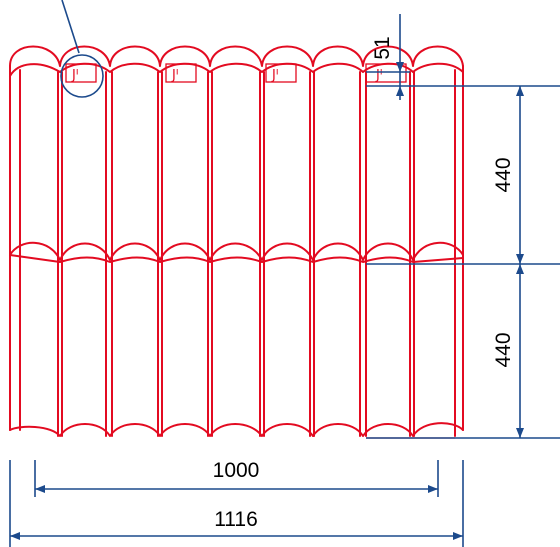 This screenshot has width=560, height=547. Describe the element at coordinates (236, 73) in the screenshot. I see `clip-marks: Jᑊ Jᑊ Jᑊ Jᑊ` at that location.